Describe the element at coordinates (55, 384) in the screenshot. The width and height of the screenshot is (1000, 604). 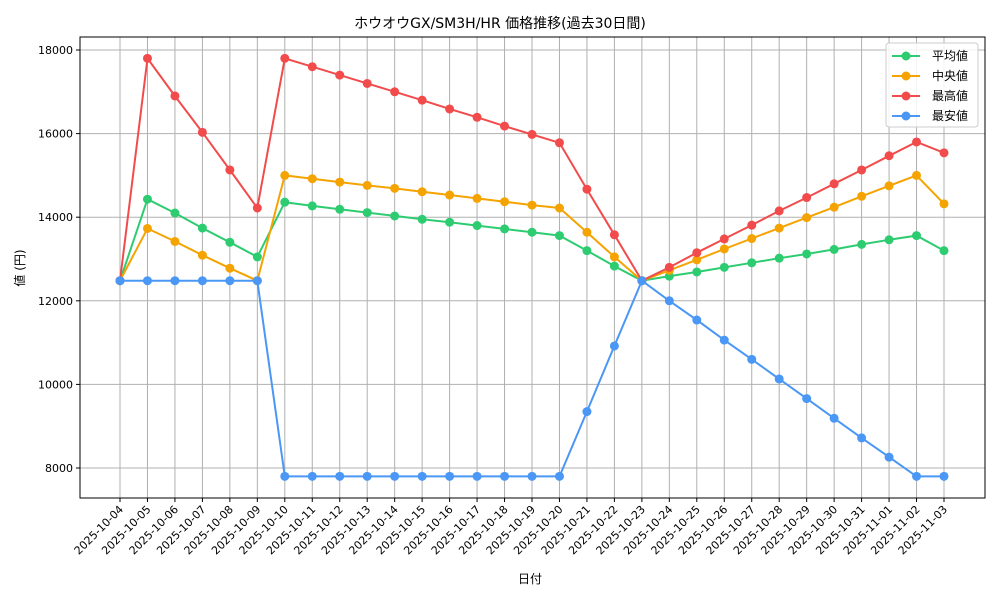
I see `y-tick-label: 10000` at that location.